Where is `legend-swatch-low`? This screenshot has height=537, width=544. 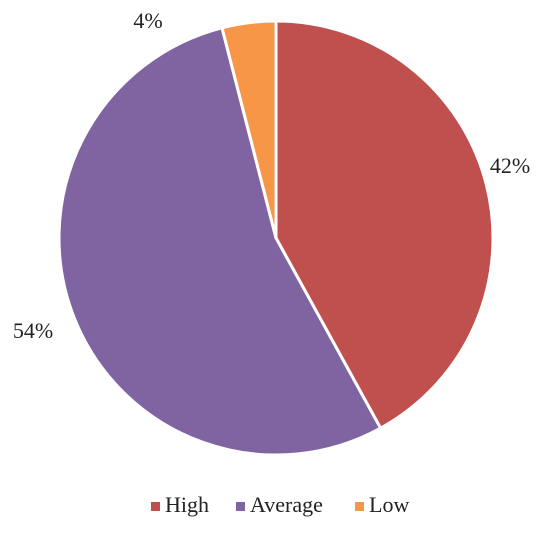
legend-swatch-low is located at coordinates (359, 506).